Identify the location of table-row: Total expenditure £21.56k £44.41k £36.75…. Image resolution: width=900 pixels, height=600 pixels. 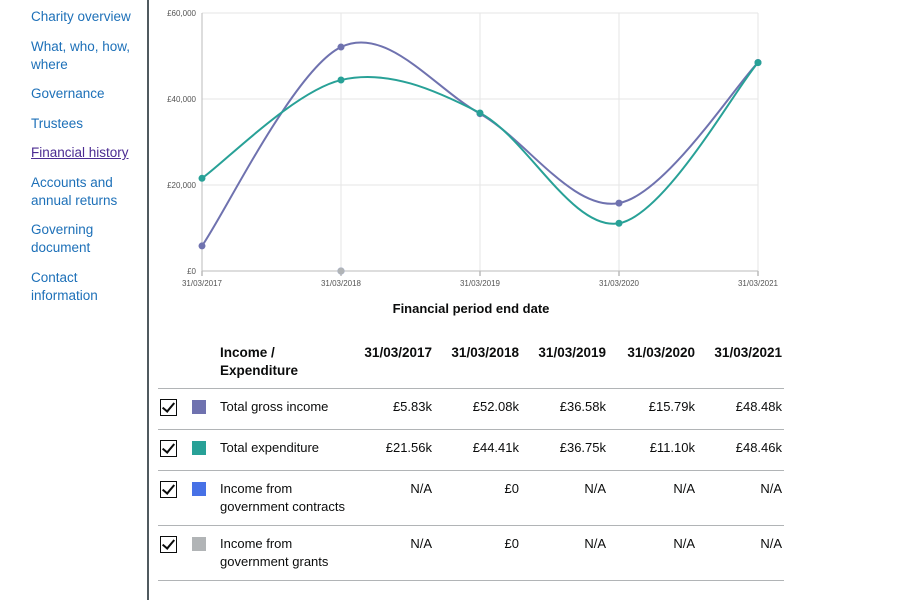
(471, 450).